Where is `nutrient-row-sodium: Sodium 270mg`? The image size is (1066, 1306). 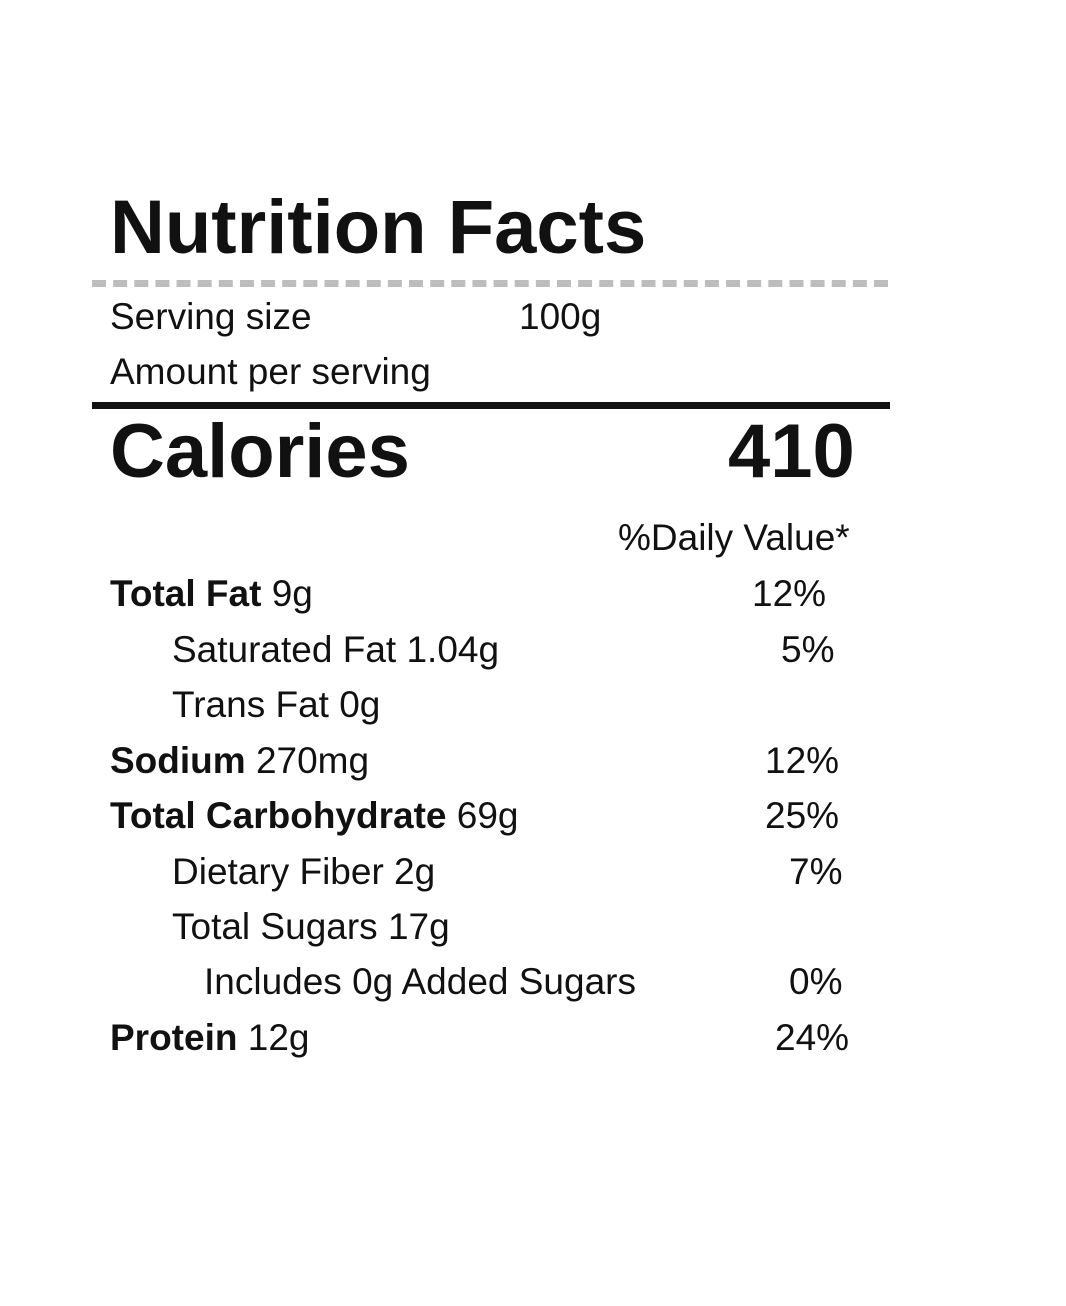
nutrient-row-sodium: Sodium 270mg is located at coordinates (239, 760).